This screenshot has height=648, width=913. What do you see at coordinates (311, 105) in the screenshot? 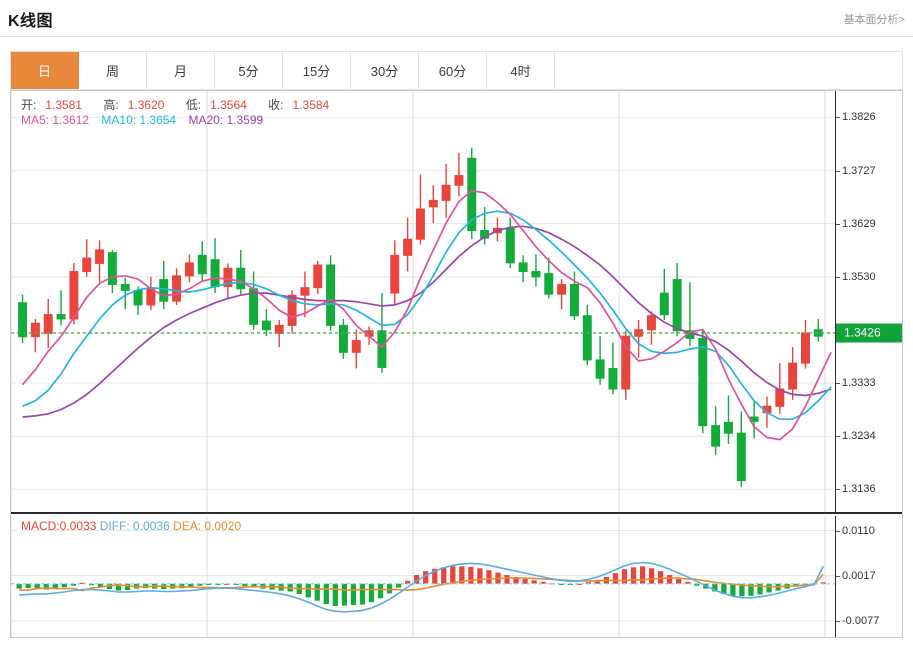
I see `close-value: 1.3584` at bounding box center [311, 105].